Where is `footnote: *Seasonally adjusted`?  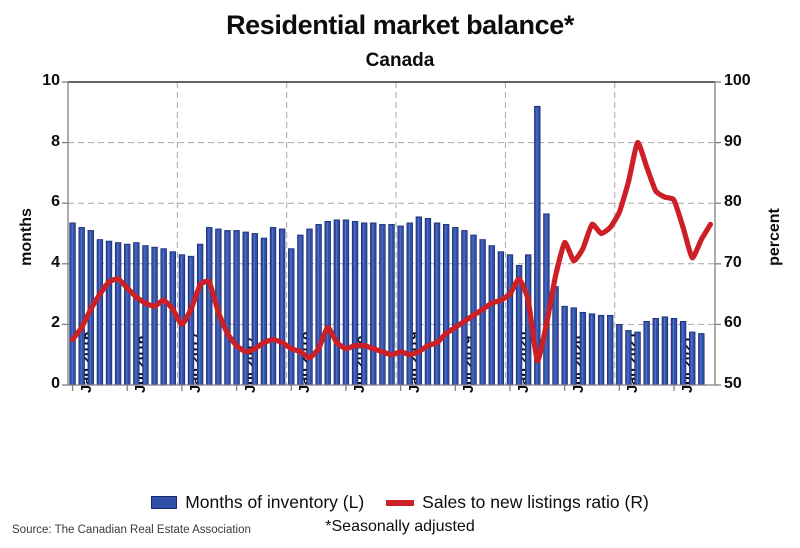
footnote: *Seasonally adjusted is located at coordinates (400, 526).